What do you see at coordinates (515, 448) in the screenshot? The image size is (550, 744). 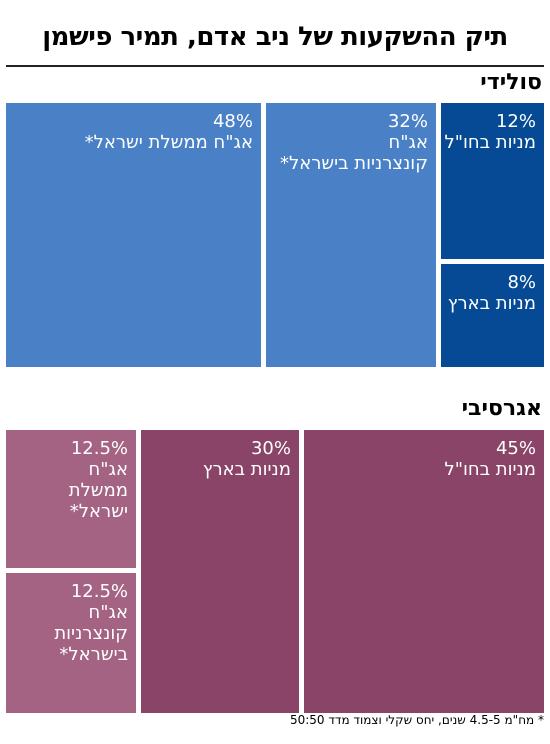 I see `tile-percent: 45%` at bounding box center [515, 448].